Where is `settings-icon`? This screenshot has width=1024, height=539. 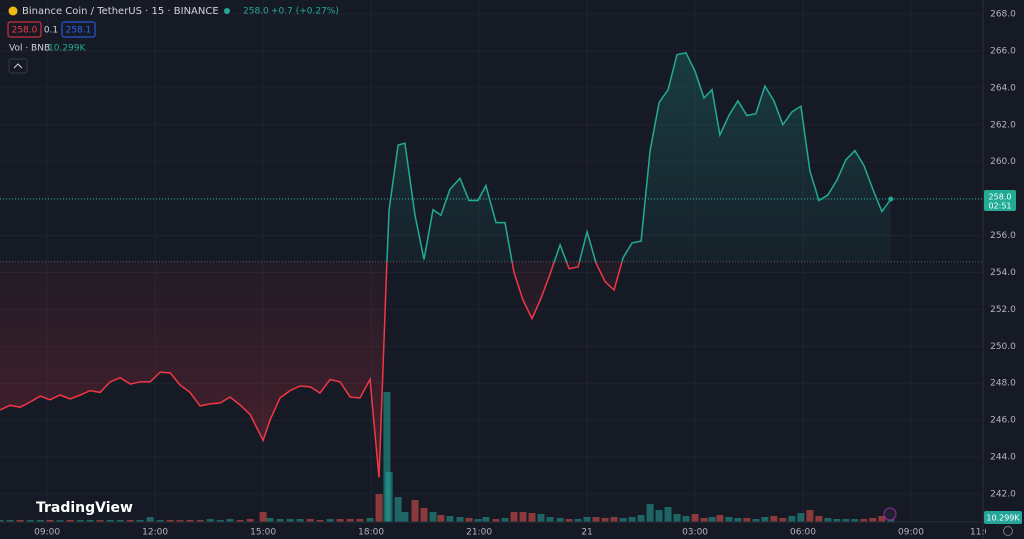
settings-icon is located at coordinates (1008, 531).